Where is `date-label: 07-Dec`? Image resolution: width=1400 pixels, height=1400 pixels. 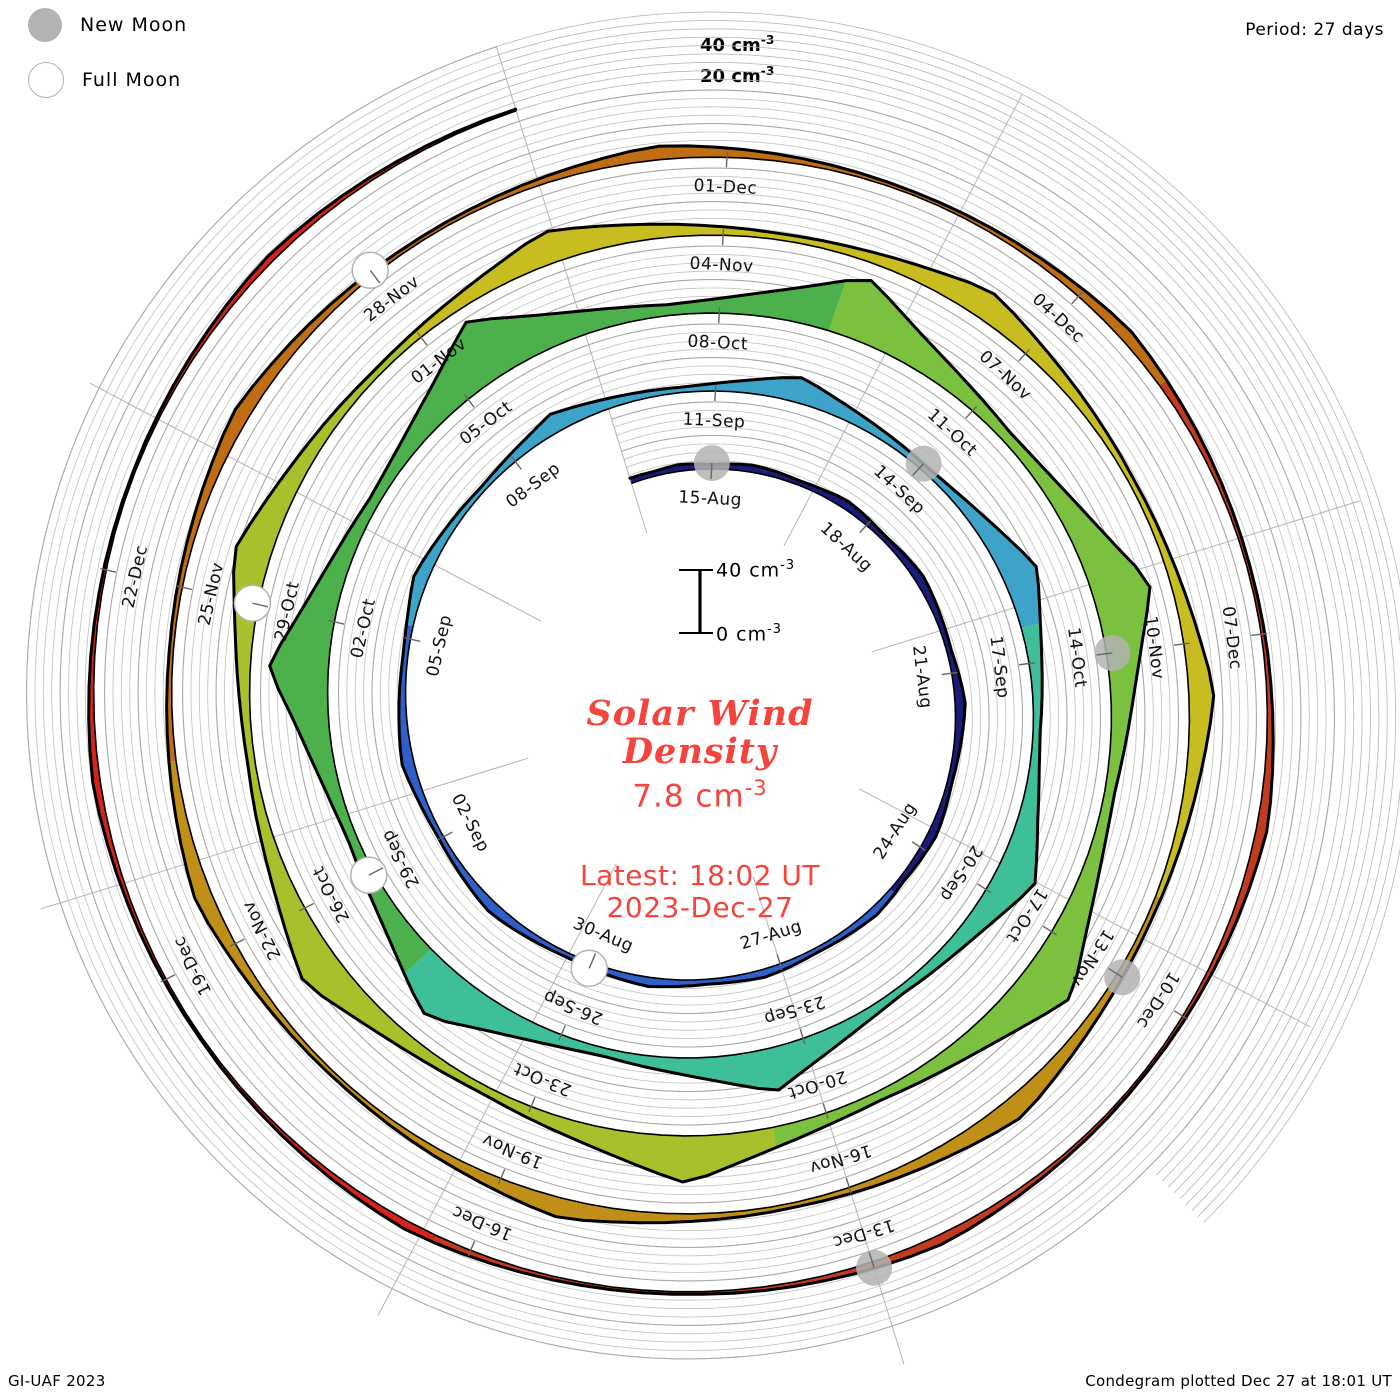 date-label: 07-Dec is located at coordinates (1232, 638).